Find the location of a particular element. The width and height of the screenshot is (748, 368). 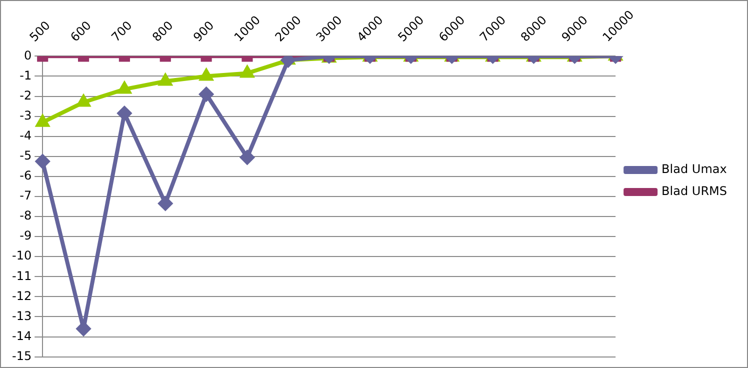

y-tick-label: -9 is located at coordinates (26, 235).